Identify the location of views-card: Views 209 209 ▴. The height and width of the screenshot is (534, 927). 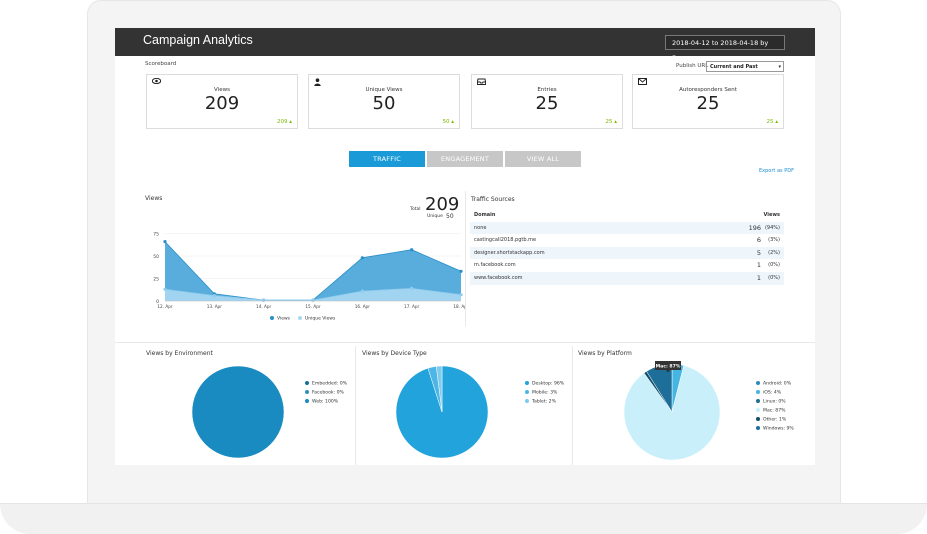
(222, 101).